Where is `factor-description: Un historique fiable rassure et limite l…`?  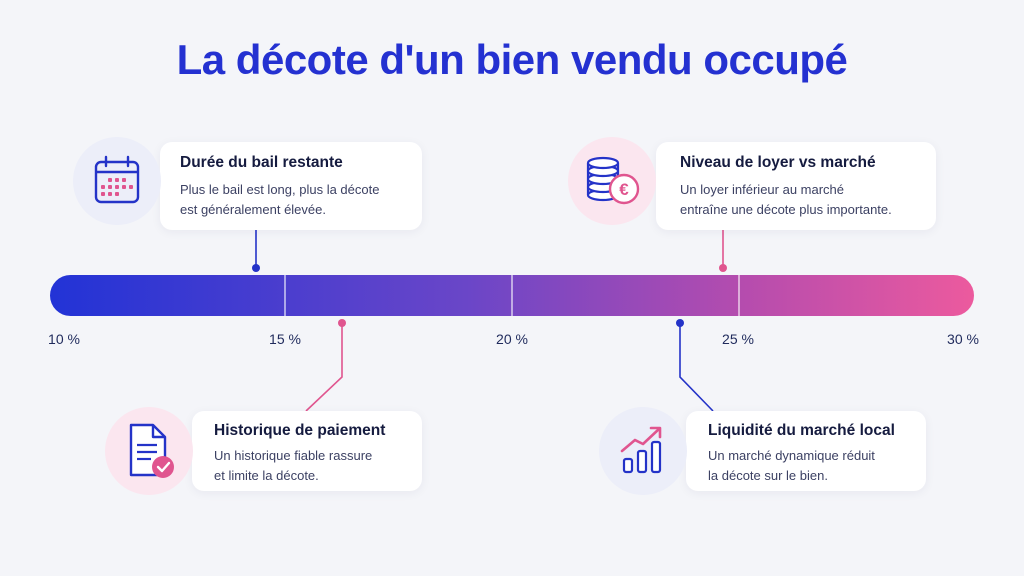
factor-description: Un historique fiable rassure et limite l… is located at coordinates (293, 466).